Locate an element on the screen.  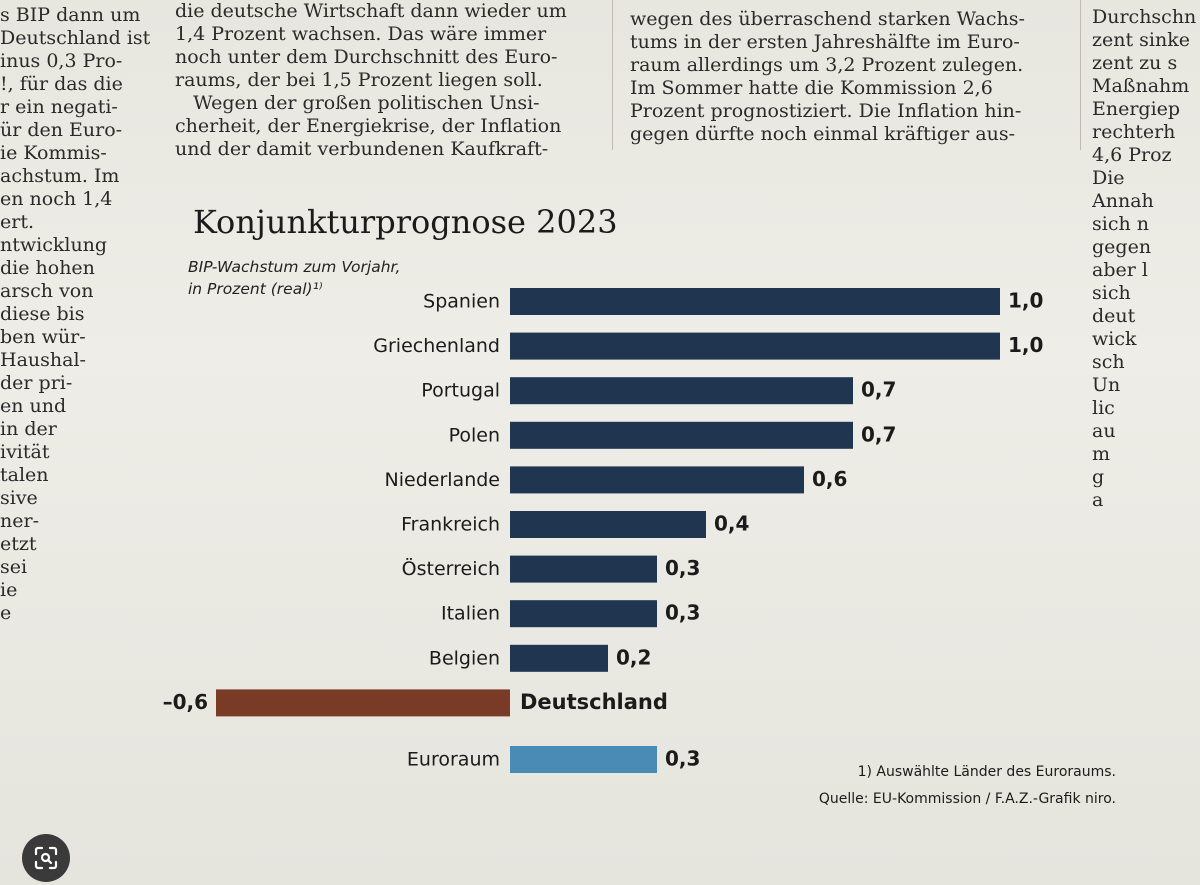
value-label: –0,6 is located at coordinates (185, 702).